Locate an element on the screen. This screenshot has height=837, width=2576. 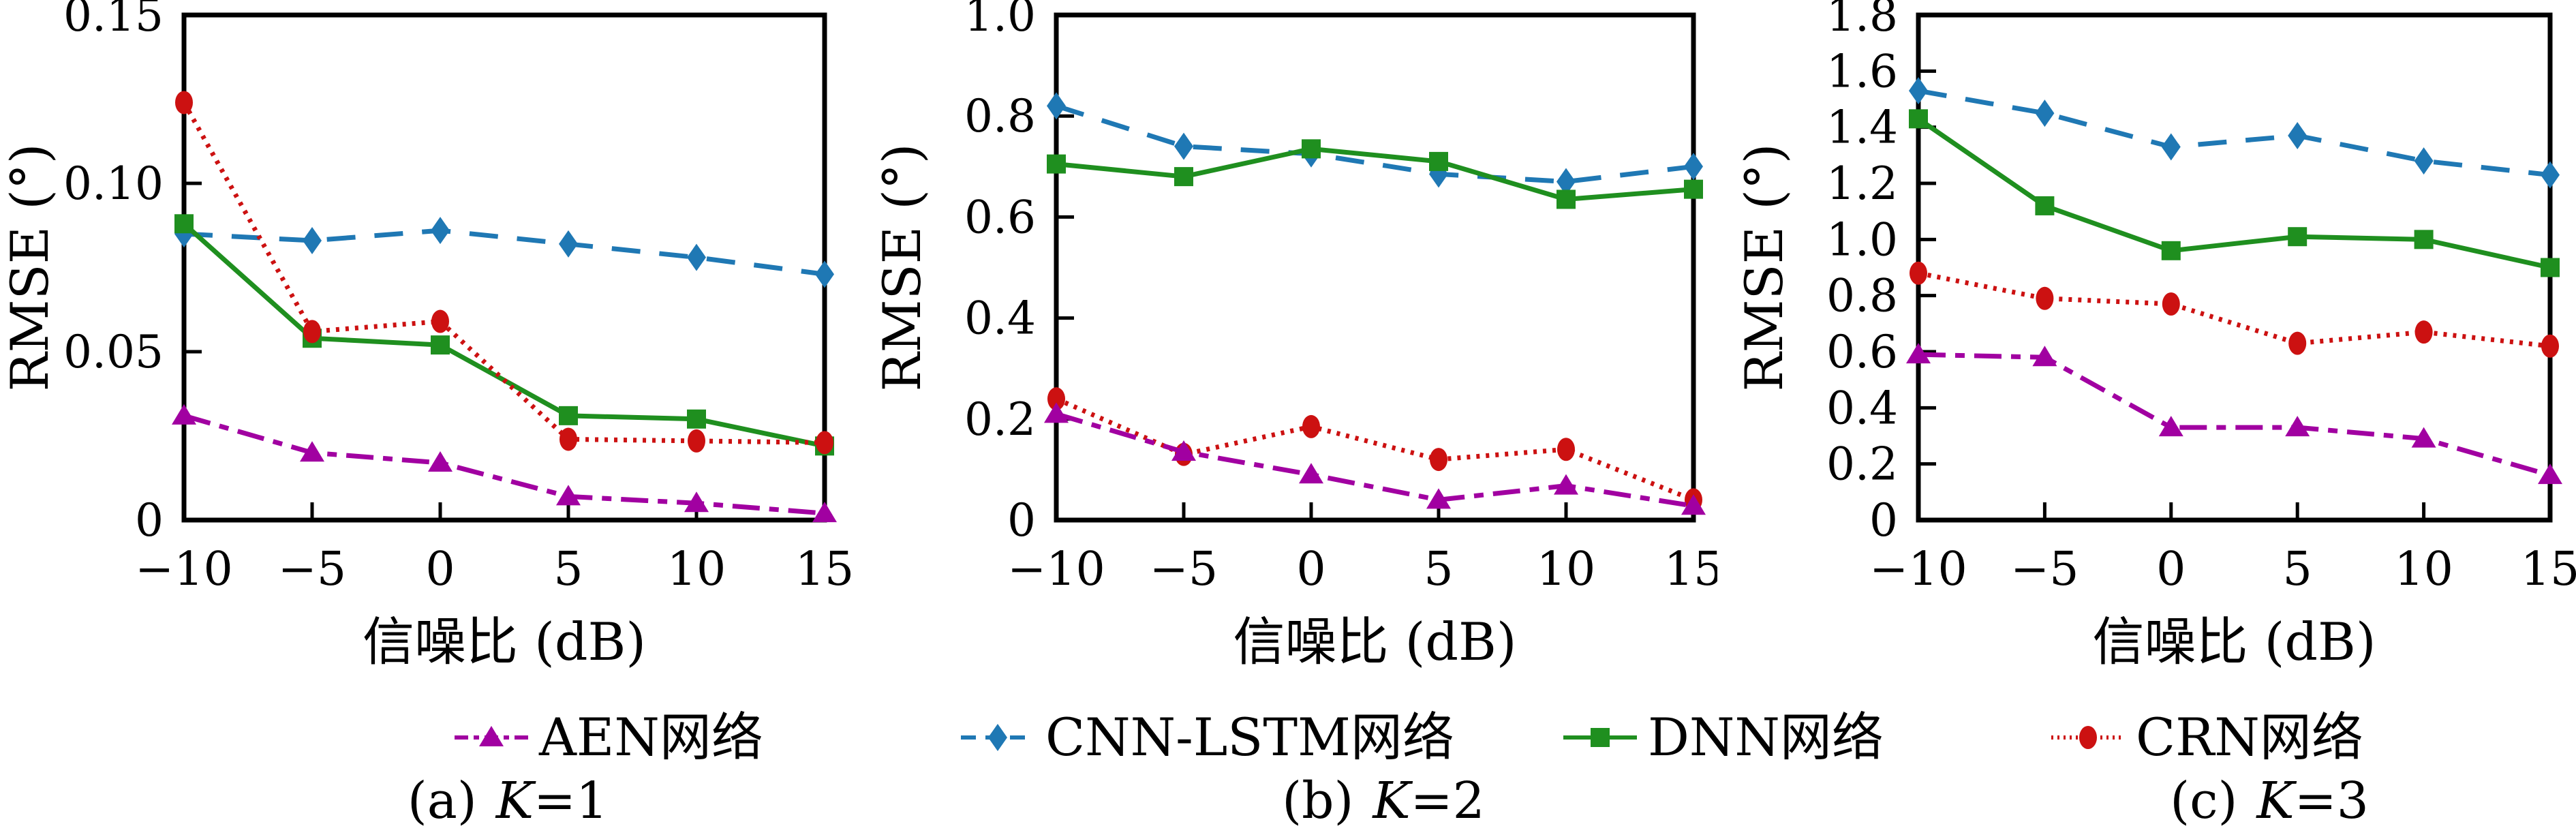
y-tick-label: 1.8 is located at coordinates (1862, 21).